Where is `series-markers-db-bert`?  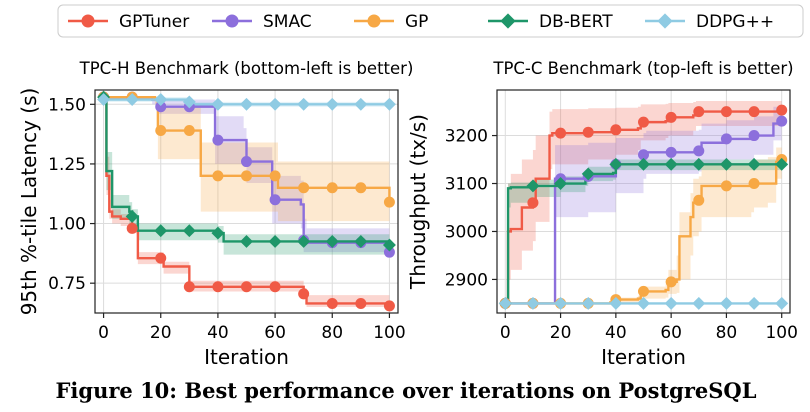 series-markers-db-bert is located at coordinates (246, 171).